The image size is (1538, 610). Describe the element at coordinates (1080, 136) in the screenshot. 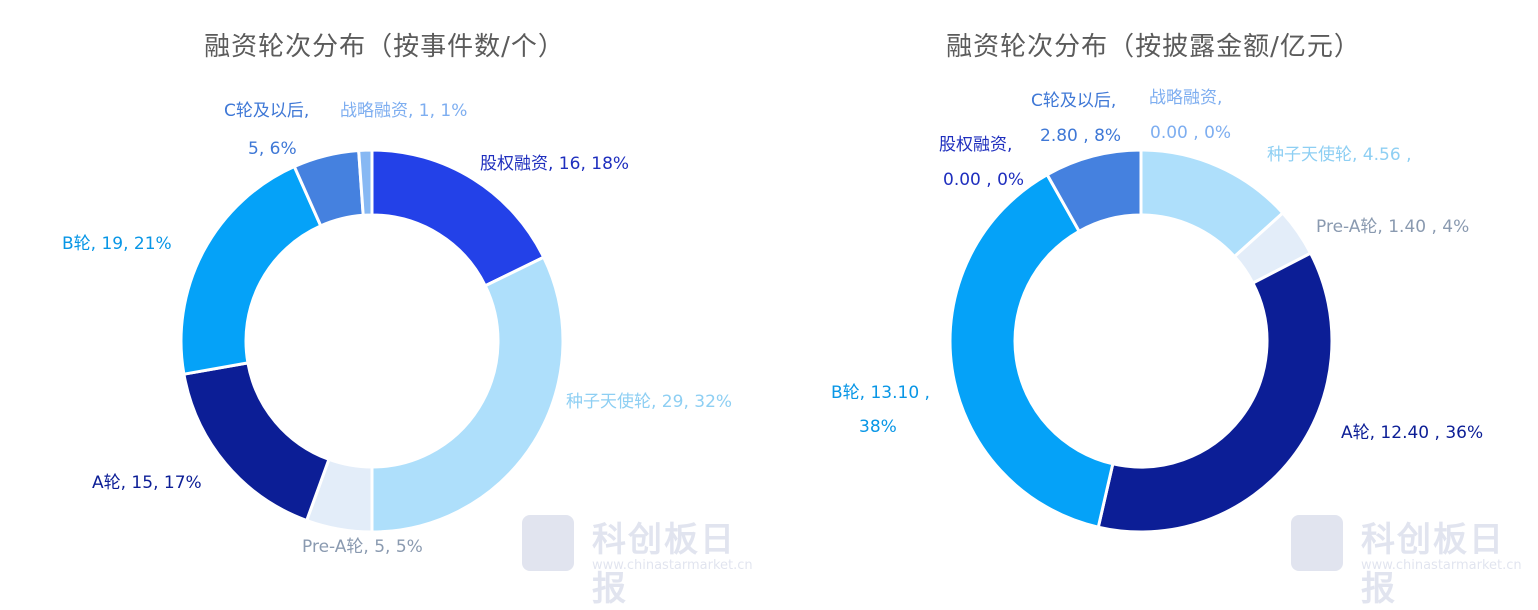

I see `data-label-c轮及以后-line2: 2.80 , 8%` at that location.